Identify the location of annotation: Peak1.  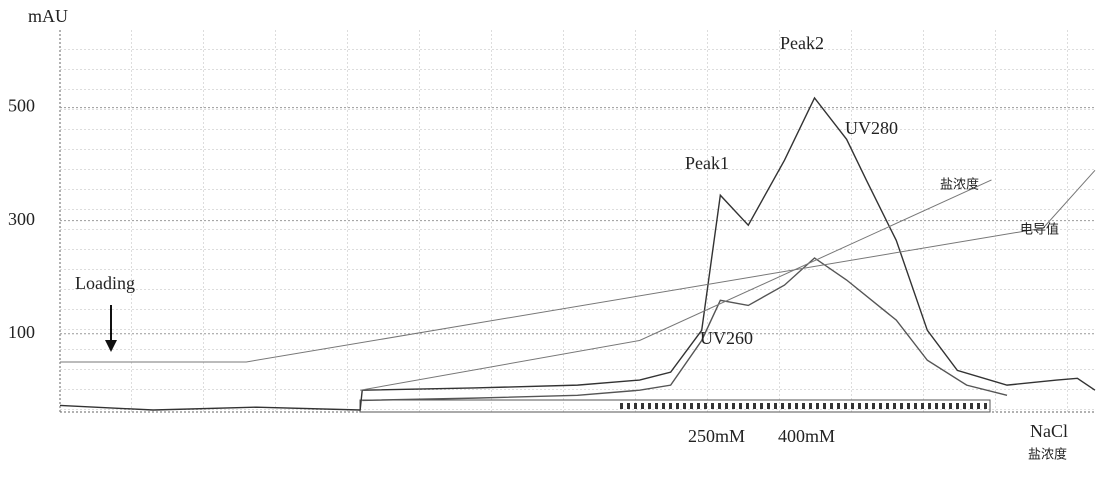
(707, 163).